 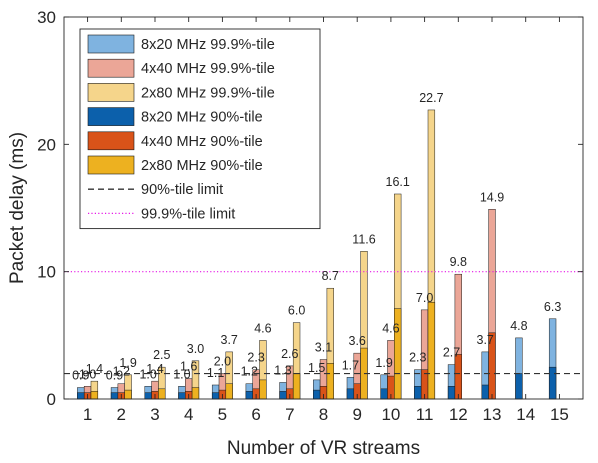 I want to click on data-label-5: 1.9, so click(x=127, y=363).